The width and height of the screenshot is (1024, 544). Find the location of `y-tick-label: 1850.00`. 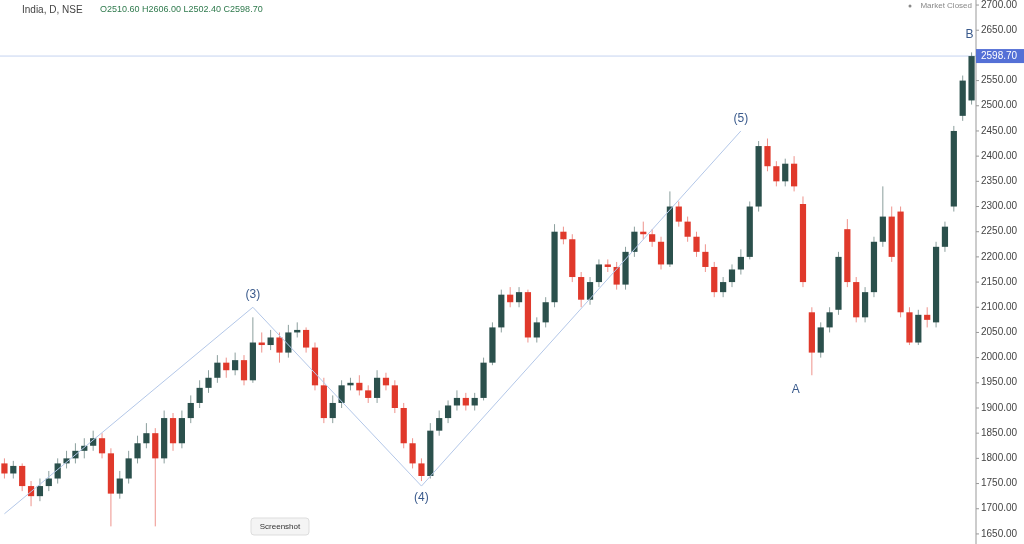

y-tick-label: 1850.00 is located at coordinates (999, 432).